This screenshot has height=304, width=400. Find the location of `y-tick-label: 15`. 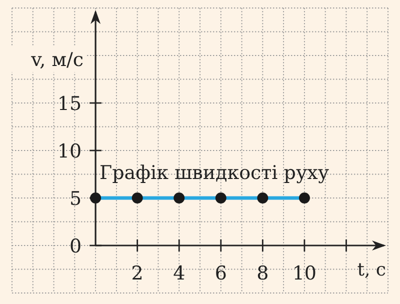

y-tick-label: 15 is located at coordinates (69, 104).